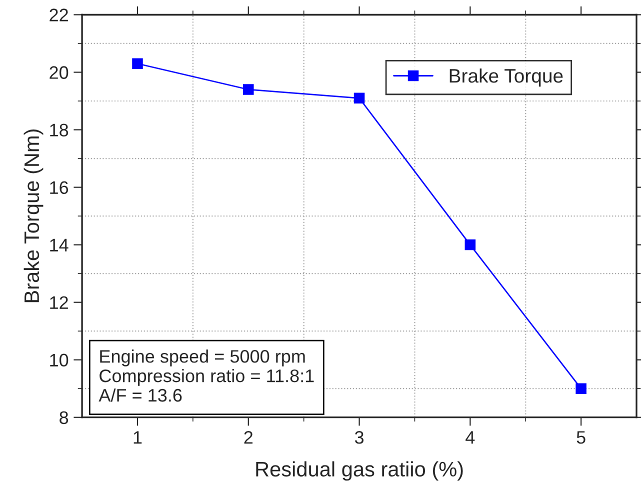 The image size is (641, 491). What do you see at coordinates (59, 15) in the screenshot?
I see `y-tick-label: 22` at bounding box center [59, 15].